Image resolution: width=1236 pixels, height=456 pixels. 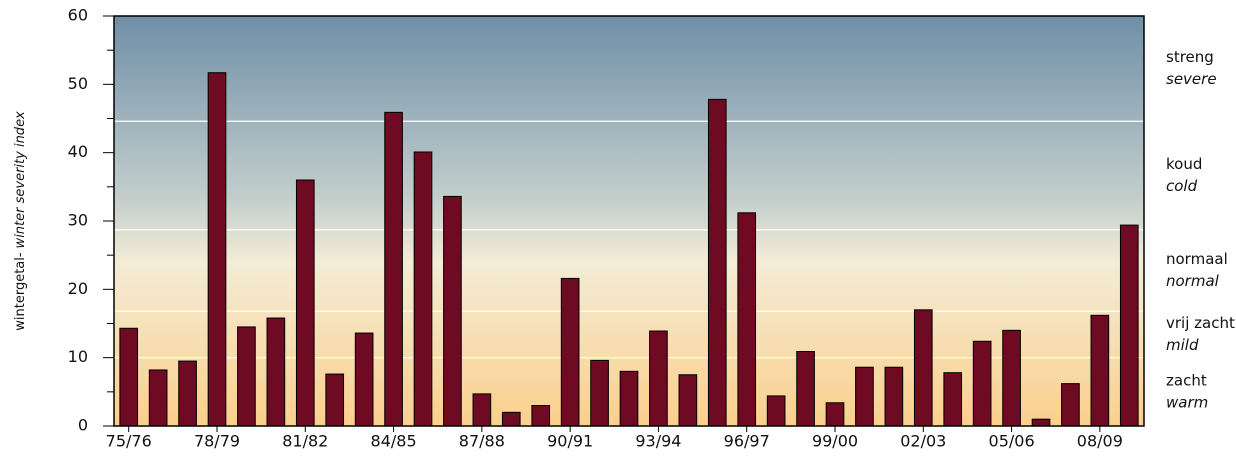 What do you see at coordinates (1187, 402) in the screenshot?
I see `zone-english: warm` at bounding box center [1187, 402].